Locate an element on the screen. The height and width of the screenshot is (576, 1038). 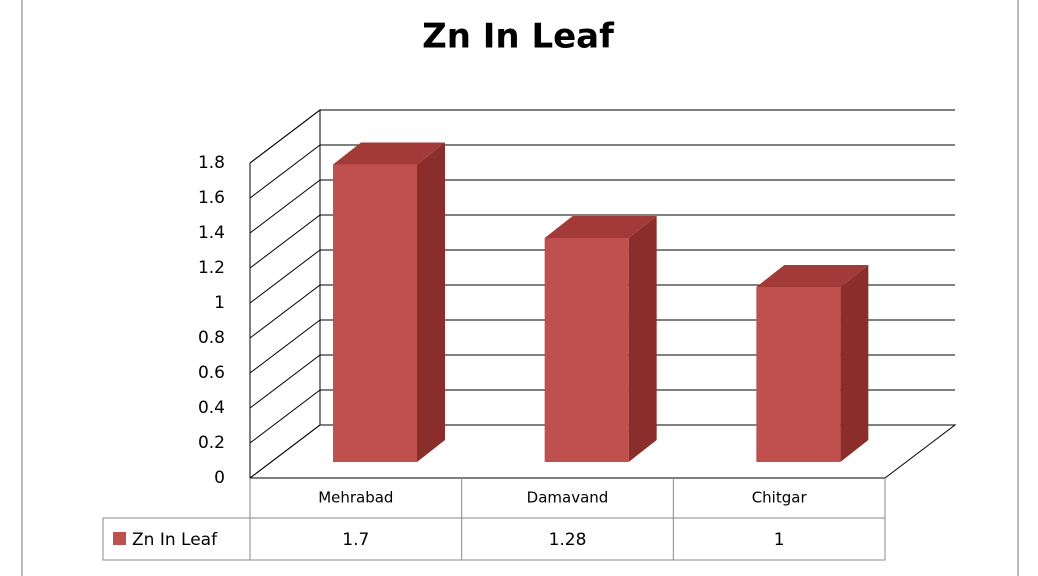
x-tick-label: Mehrabad is located at coordinates (355, 498).